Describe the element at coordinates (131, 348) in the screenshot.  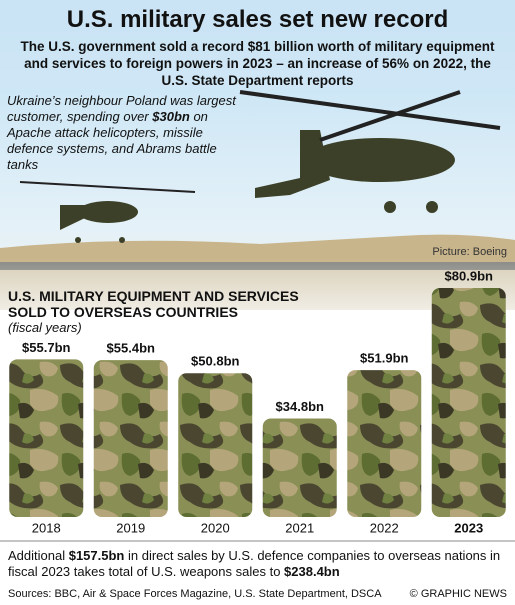
I see `value-label: $55.4bn` at that location.